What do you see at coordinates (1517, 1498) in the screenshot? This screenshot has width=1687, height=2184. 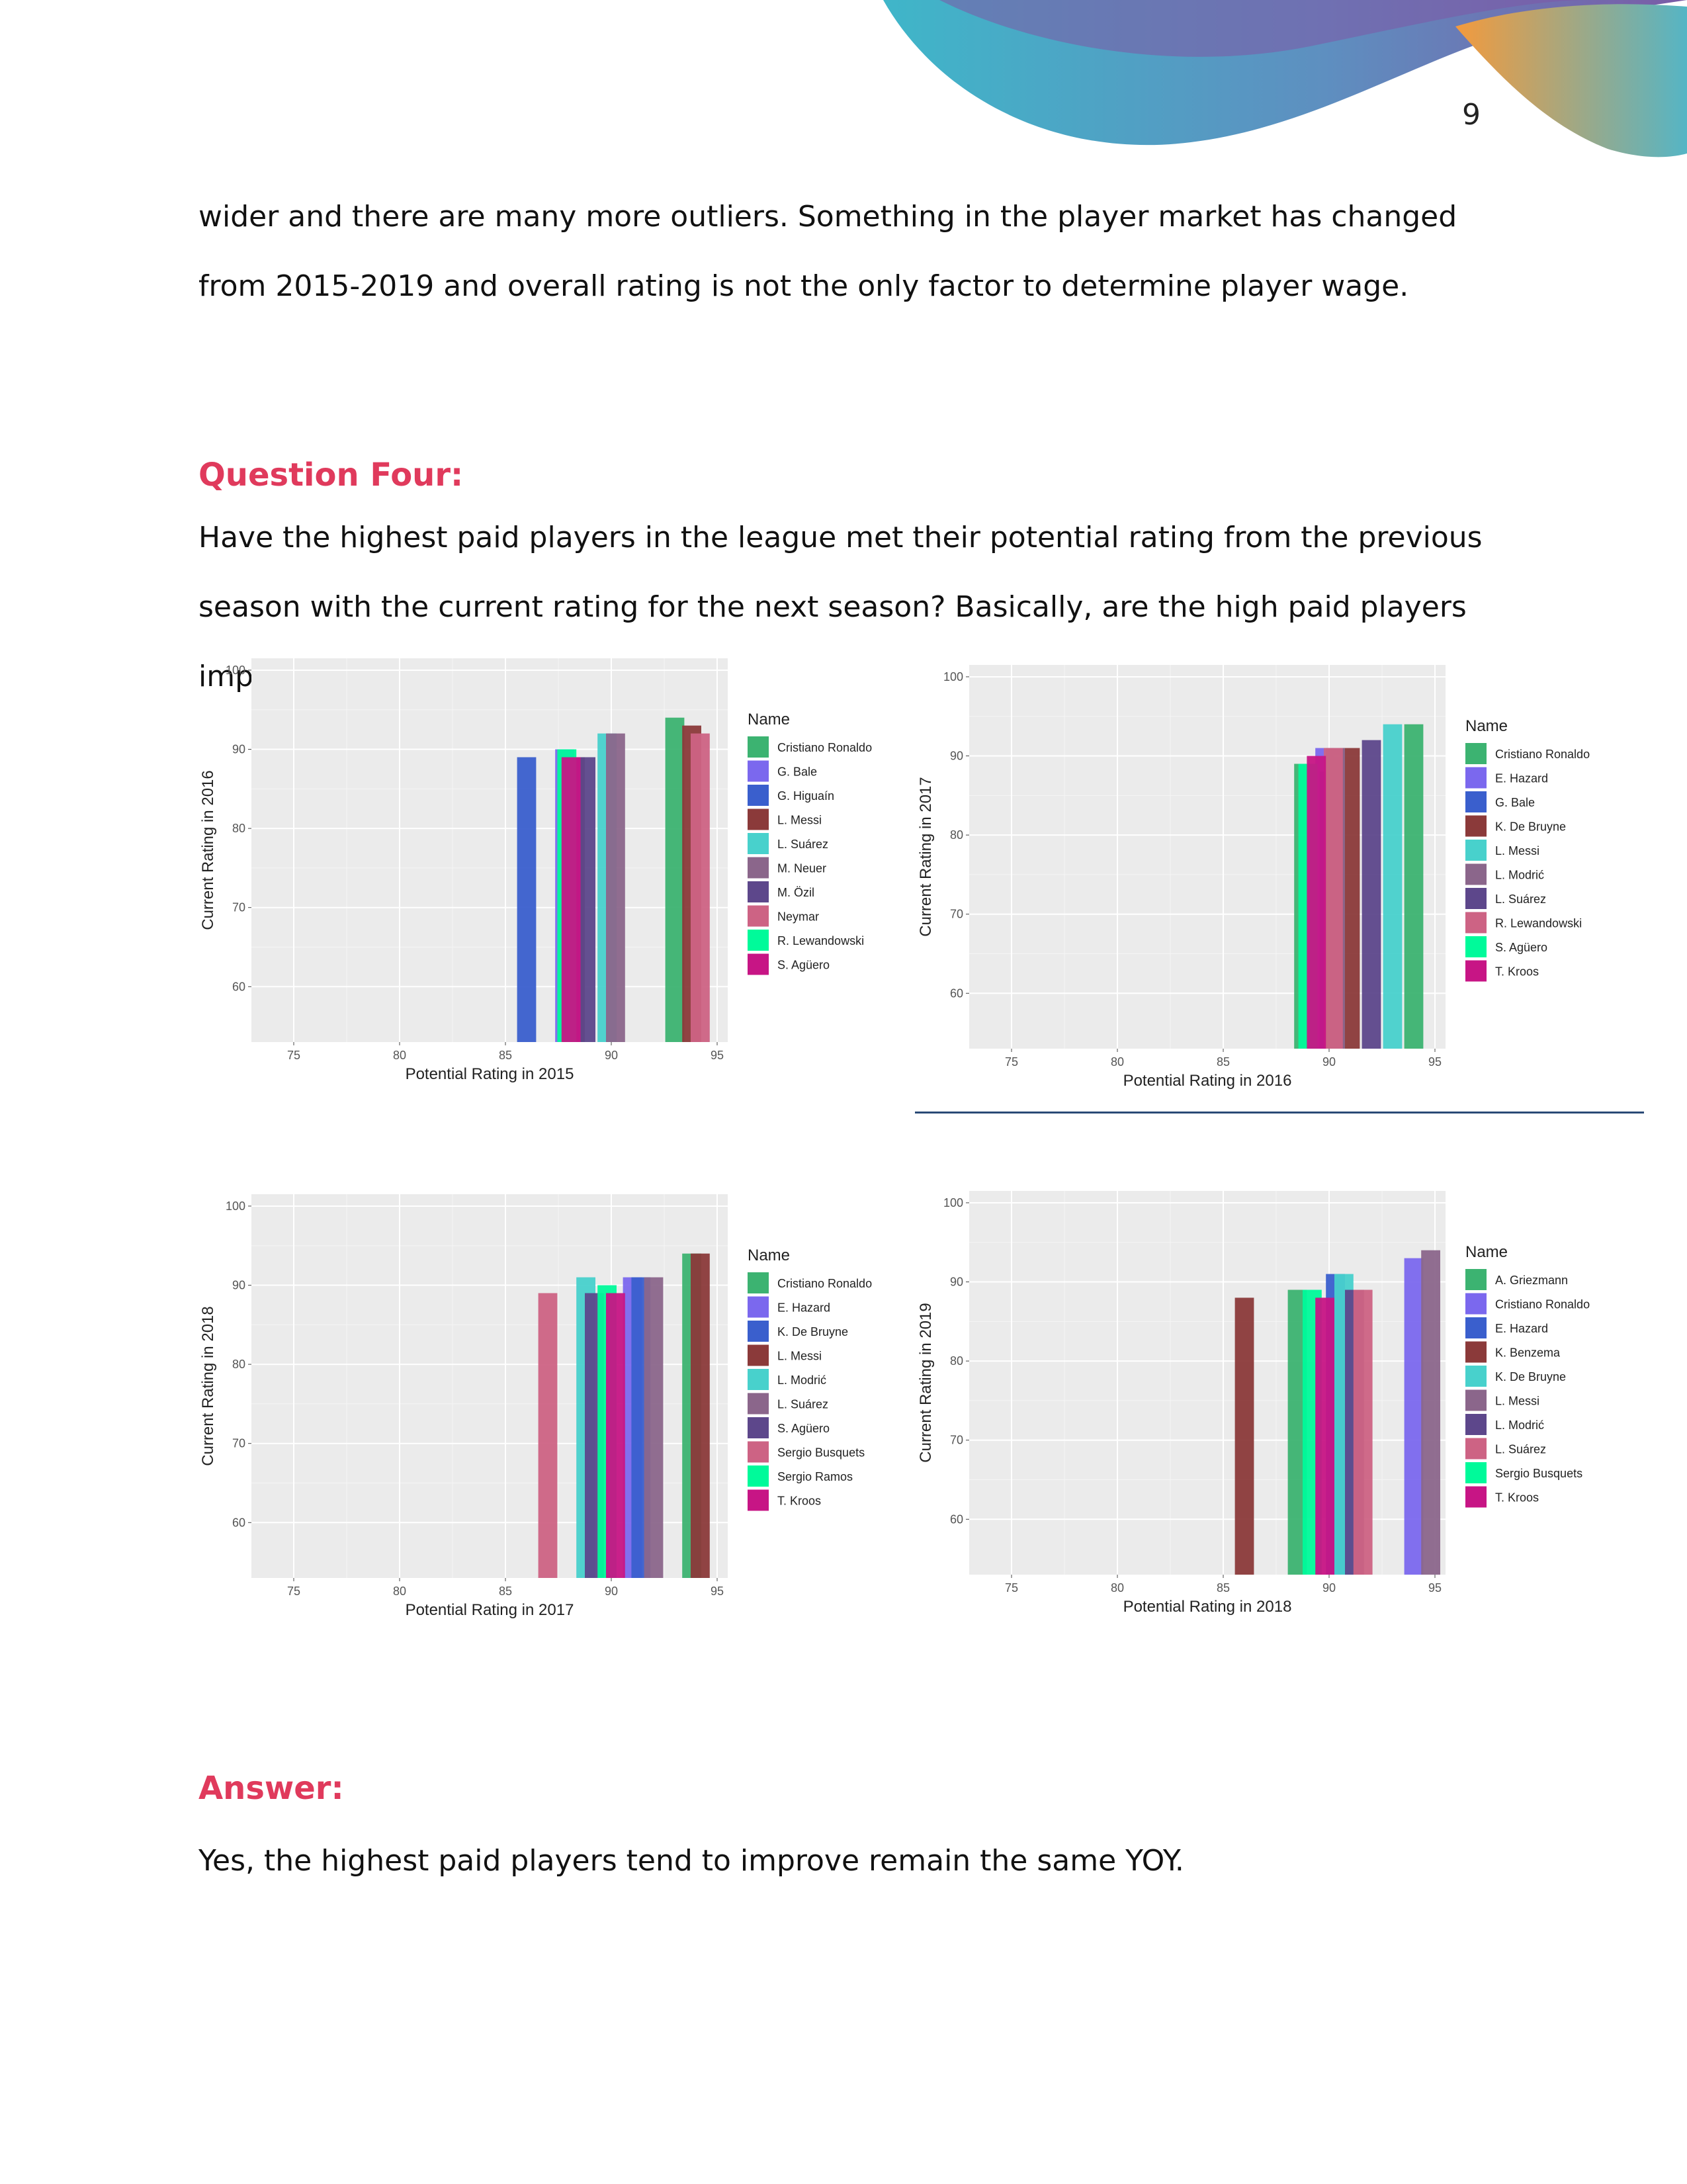 I see `legend-entry: T. Kroos` at bounding box center [1517, 1498].